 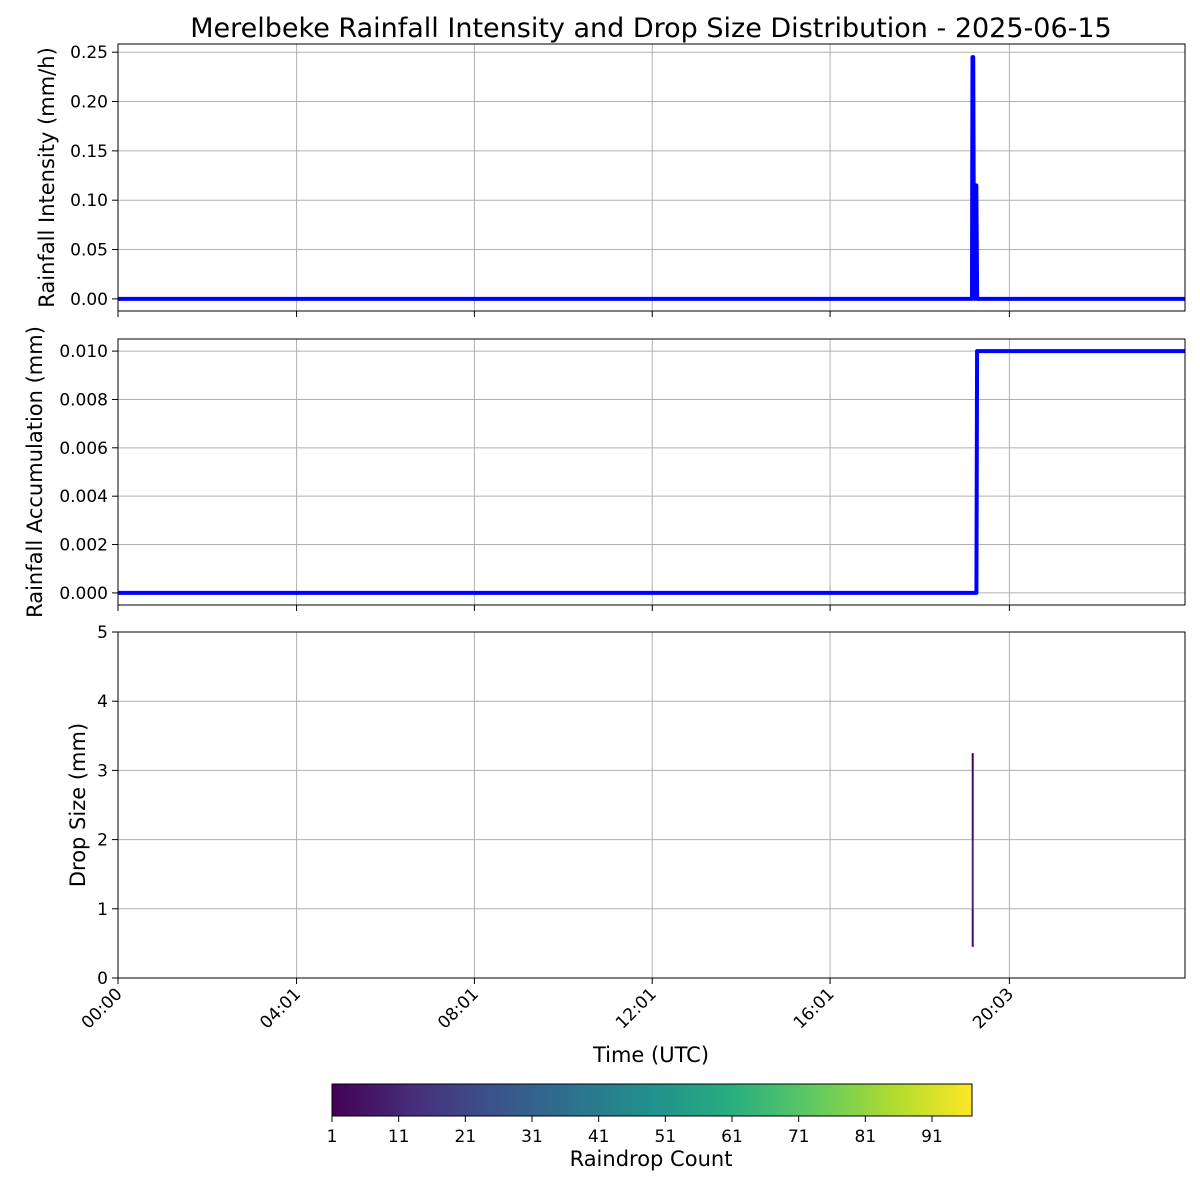 What do you see at coordinates (102, 771) in the screenshot?
I see `drop-size-y-tick-label: 3` at bounding box center [102, 771].